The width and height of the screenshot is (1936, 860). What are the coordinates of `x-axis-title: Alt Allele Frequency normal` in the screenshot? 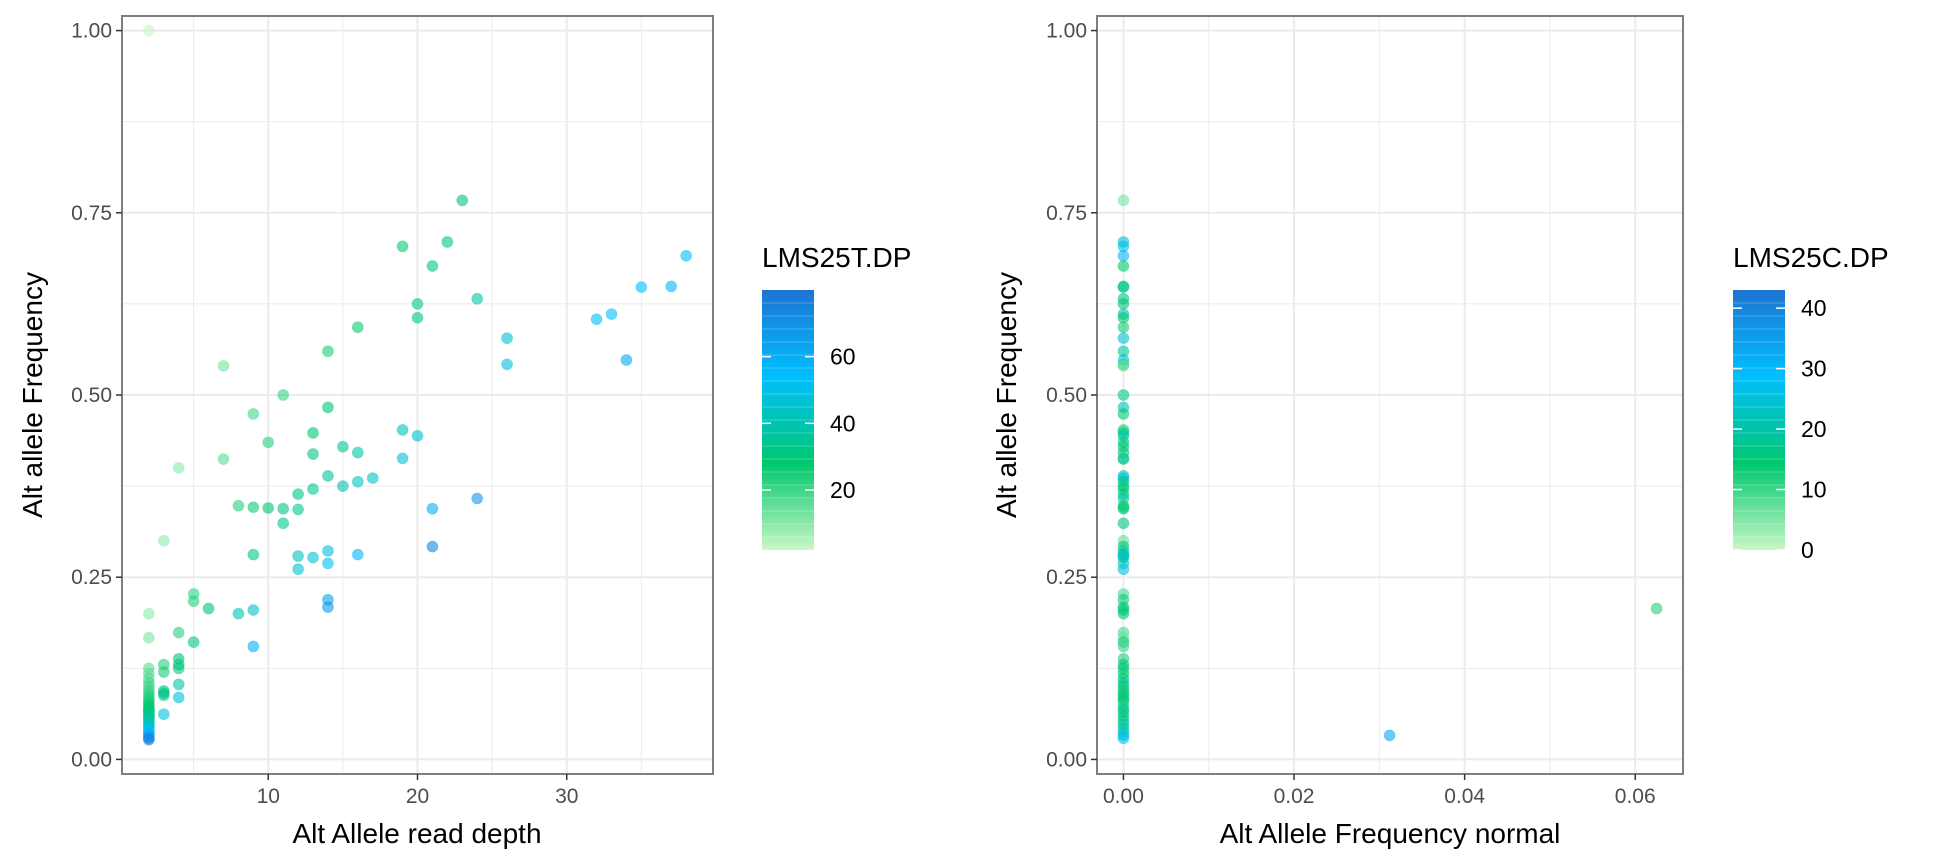 It's located at (1390, 833).